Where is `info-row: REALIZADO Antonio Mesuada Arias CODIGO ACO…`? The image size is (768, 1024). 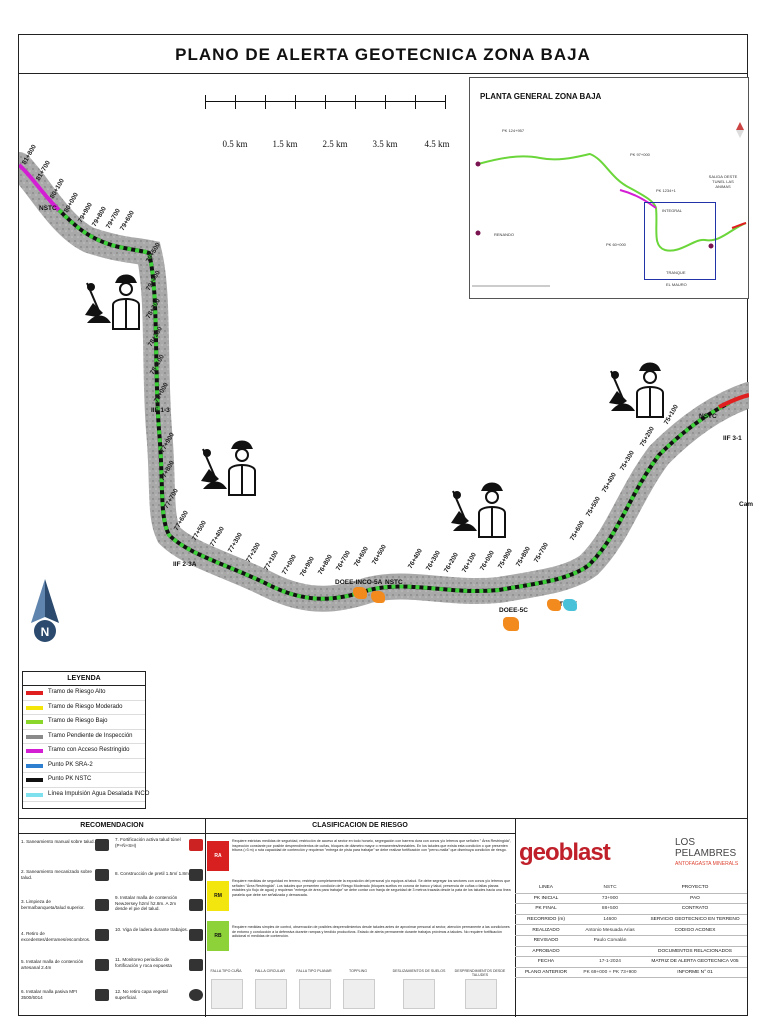 info-row: REALIZADO Antonio Mesuada Arias CODIGO ACO… is located at coordinates (631, 930).